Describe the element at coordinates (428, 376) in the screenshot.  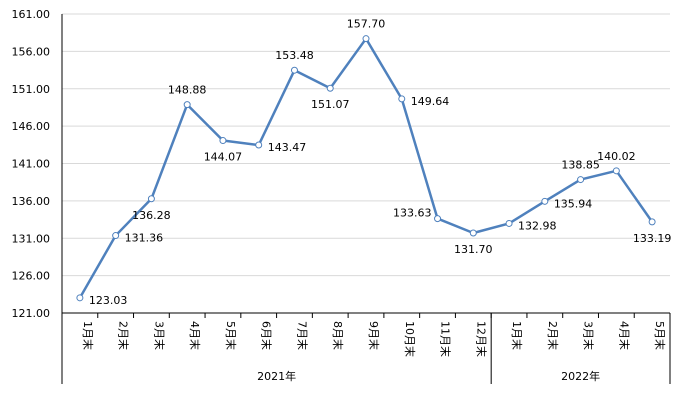
I see `x-axis-group-labels: 2021年 2022年` at that location.